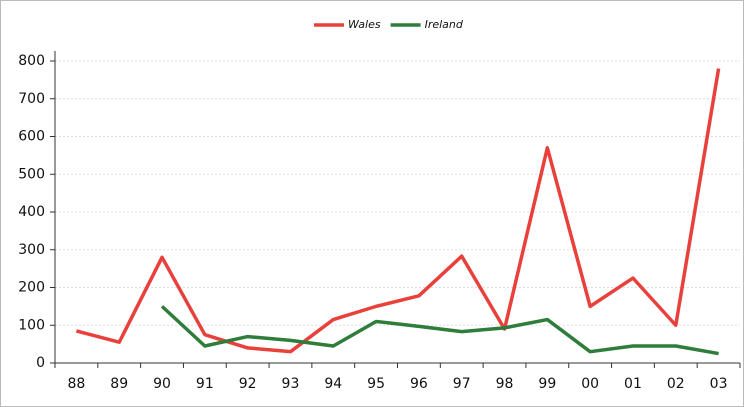 The image size is (744, 407). I want to click on x-tick-label: 02, so click(676, 384).